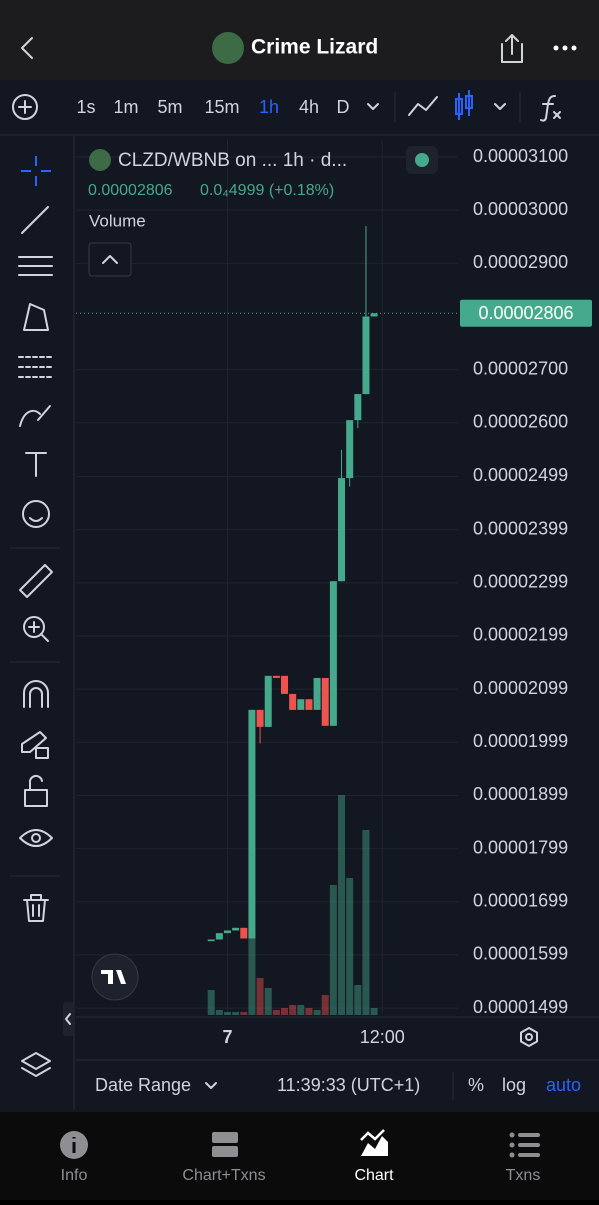 The height and width of the screenshot is (1205, 599). Describe the element at coordinates (27, 48) in the screenshot. I see `back-button` at that location.